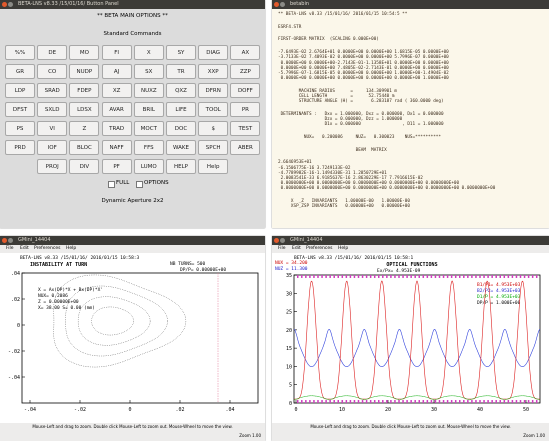  I want to click on command-button: BLOC, so click(84, 147).